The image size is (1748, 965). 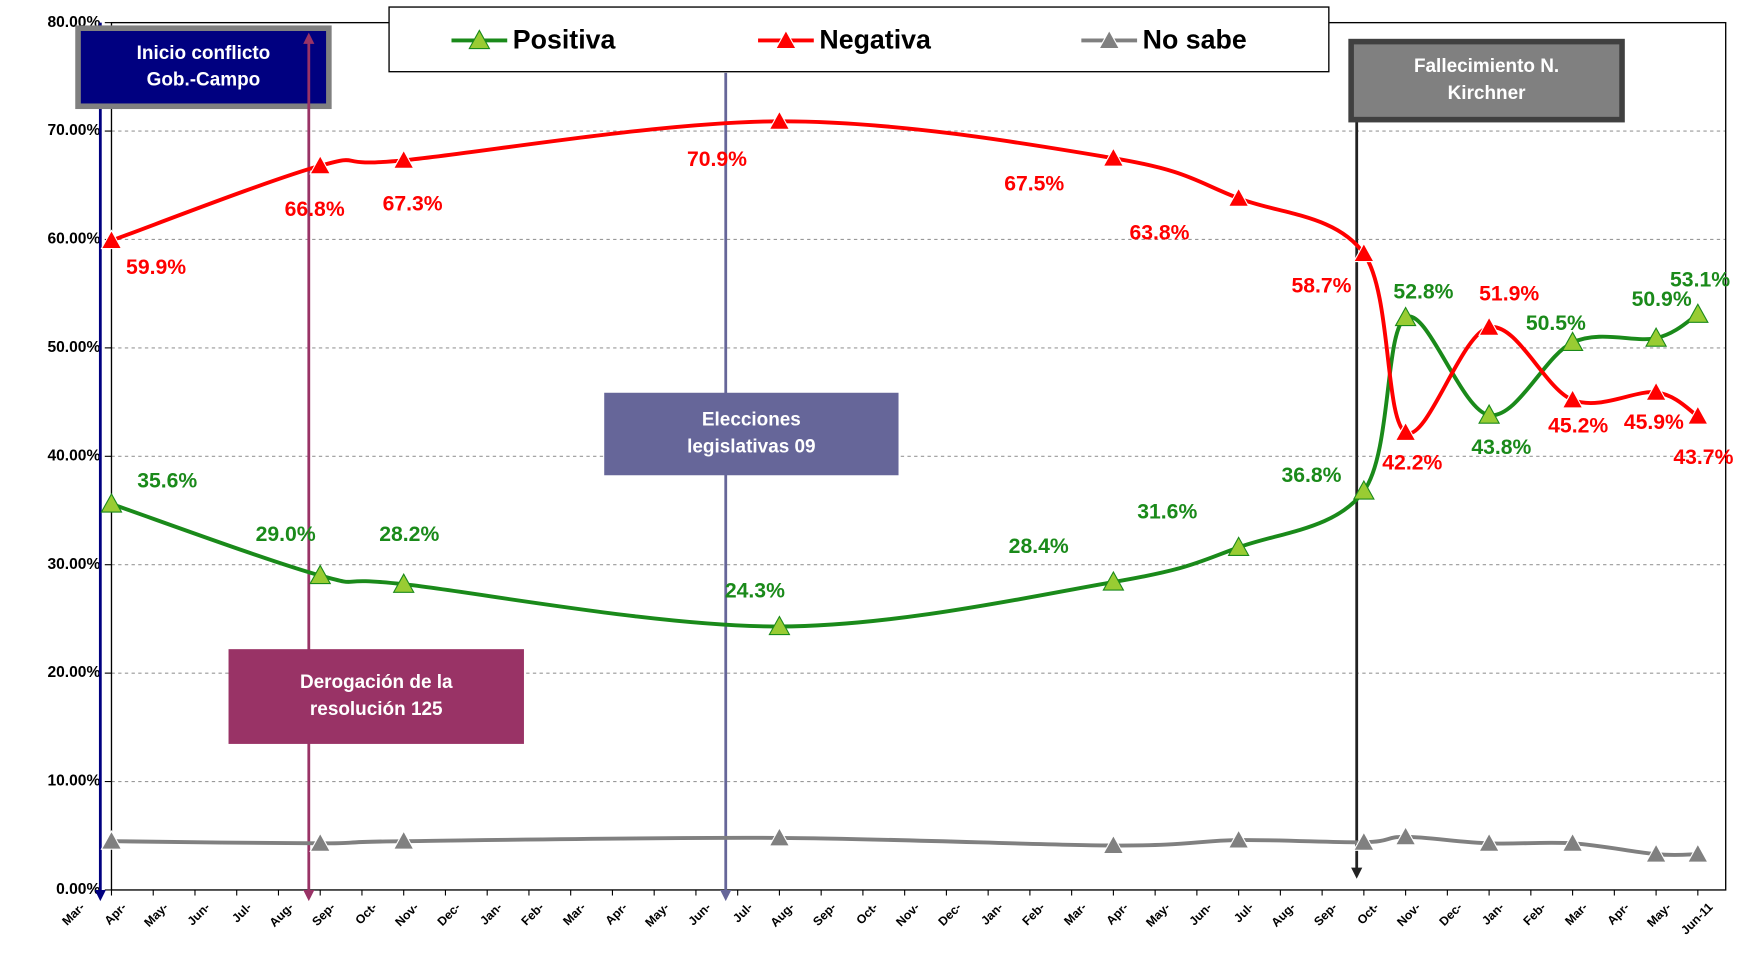 What do you see at coordinates (73, 347) in the screenshot?
I see `y-tick-label: 50.00%` at bounding box center [73, 347].